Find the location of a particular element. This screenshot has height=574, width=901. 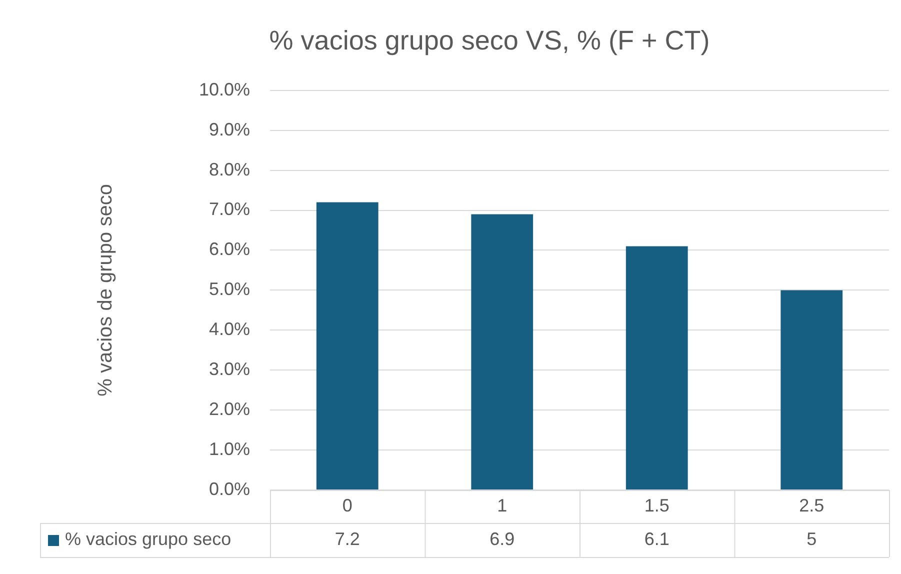

y-tick-label: 9.0% is located at coordinates (229, 129).